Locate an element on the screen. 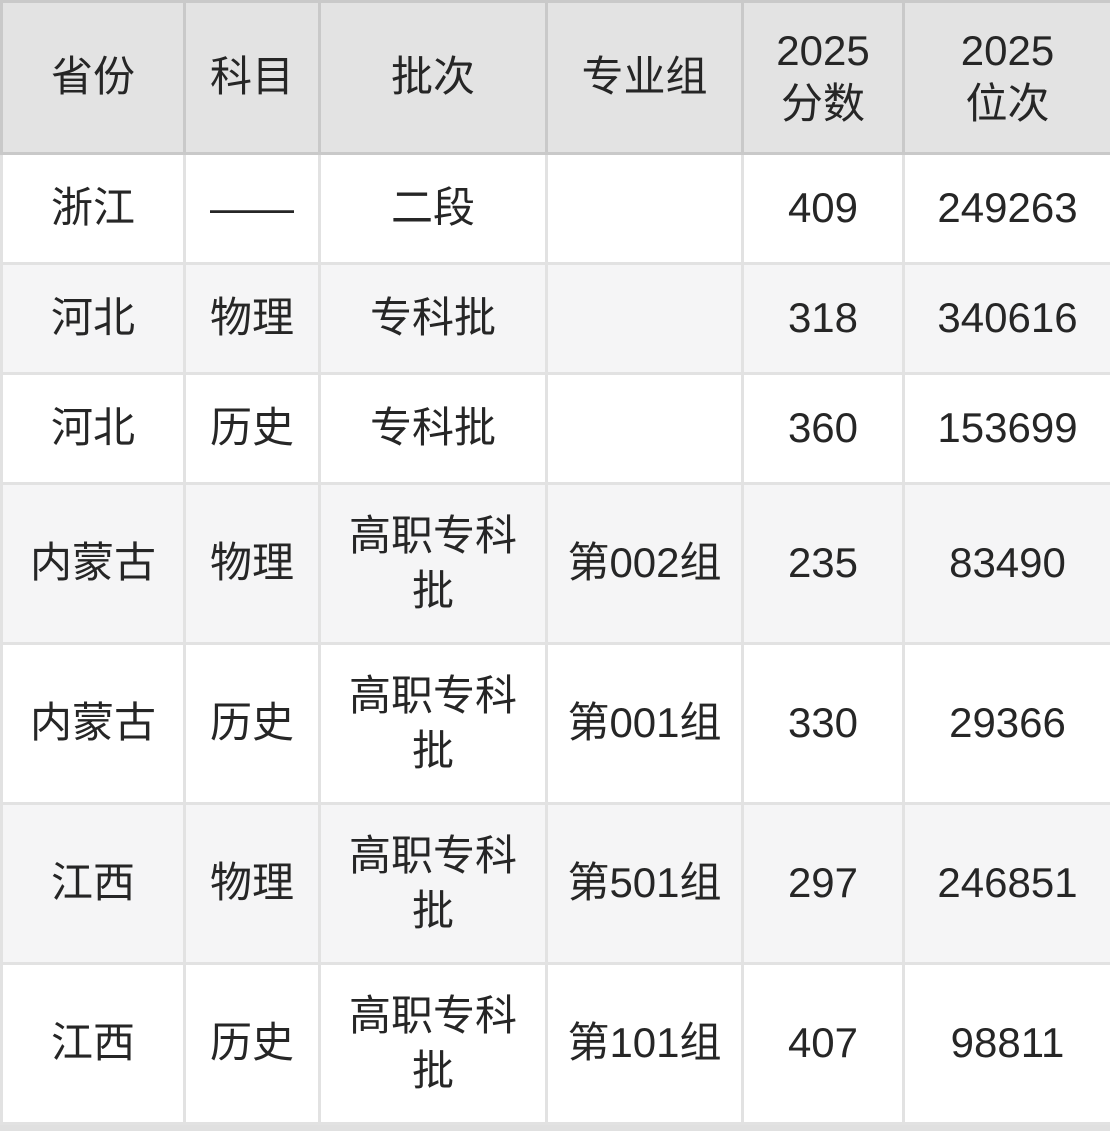 The height and width of the screenshot is (1131, 1110). cell-major-group: 第501组 is located at coordinates (644, 883).